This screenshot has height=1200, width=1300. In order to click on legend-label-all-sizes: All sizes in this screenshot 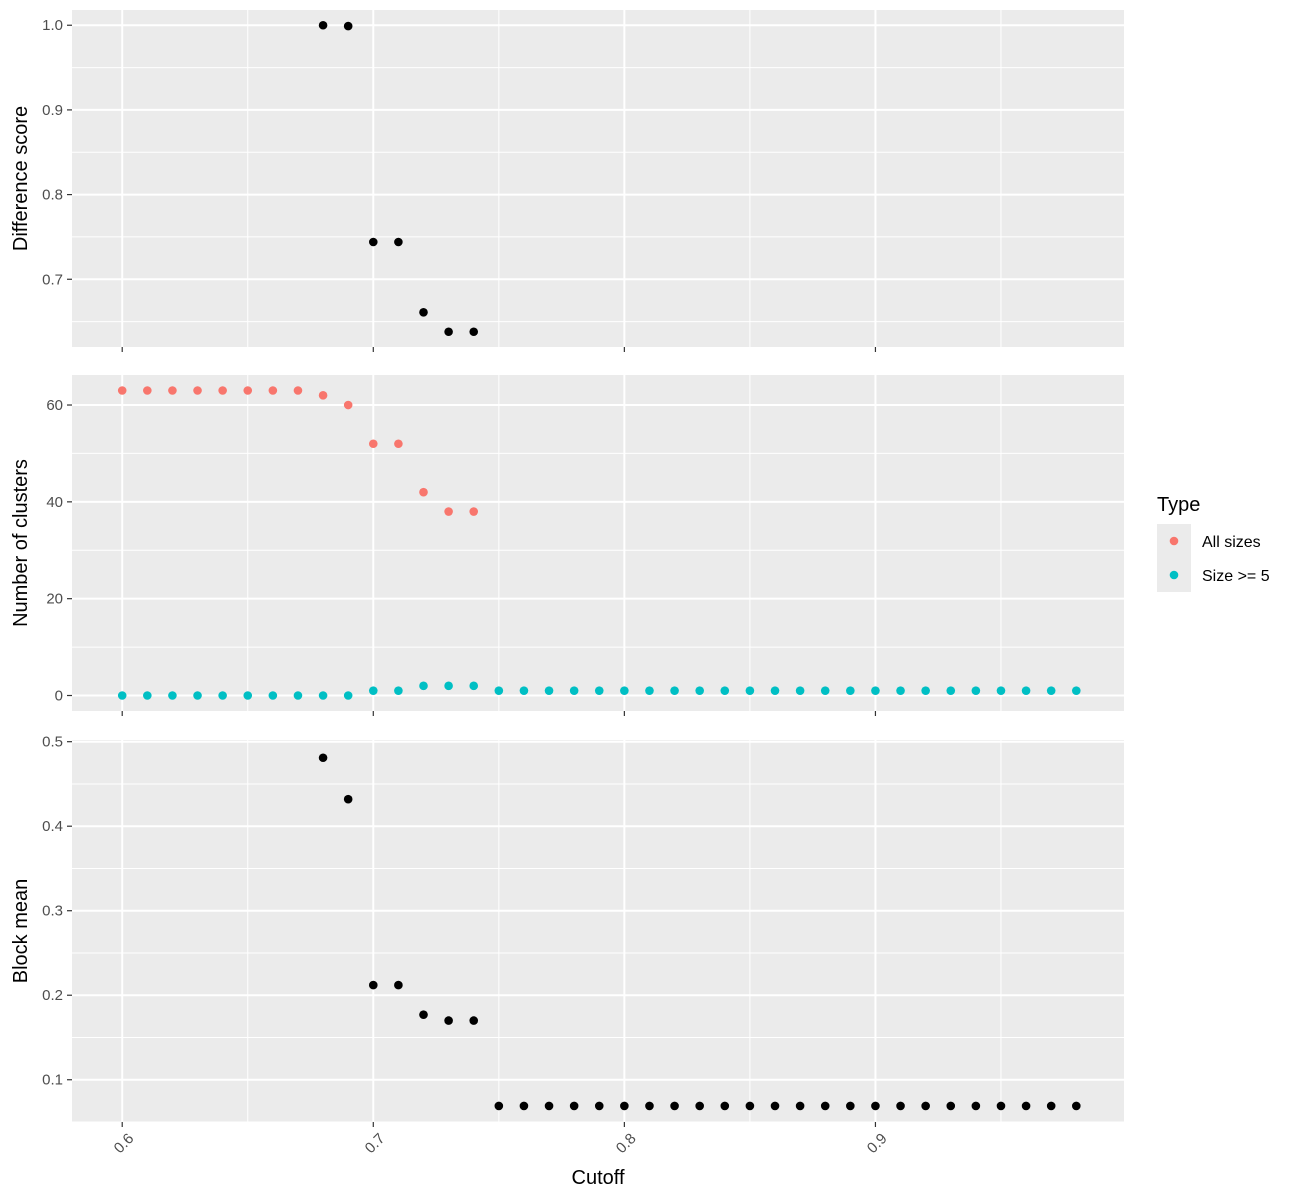, I will do `click(1231, 542)`.